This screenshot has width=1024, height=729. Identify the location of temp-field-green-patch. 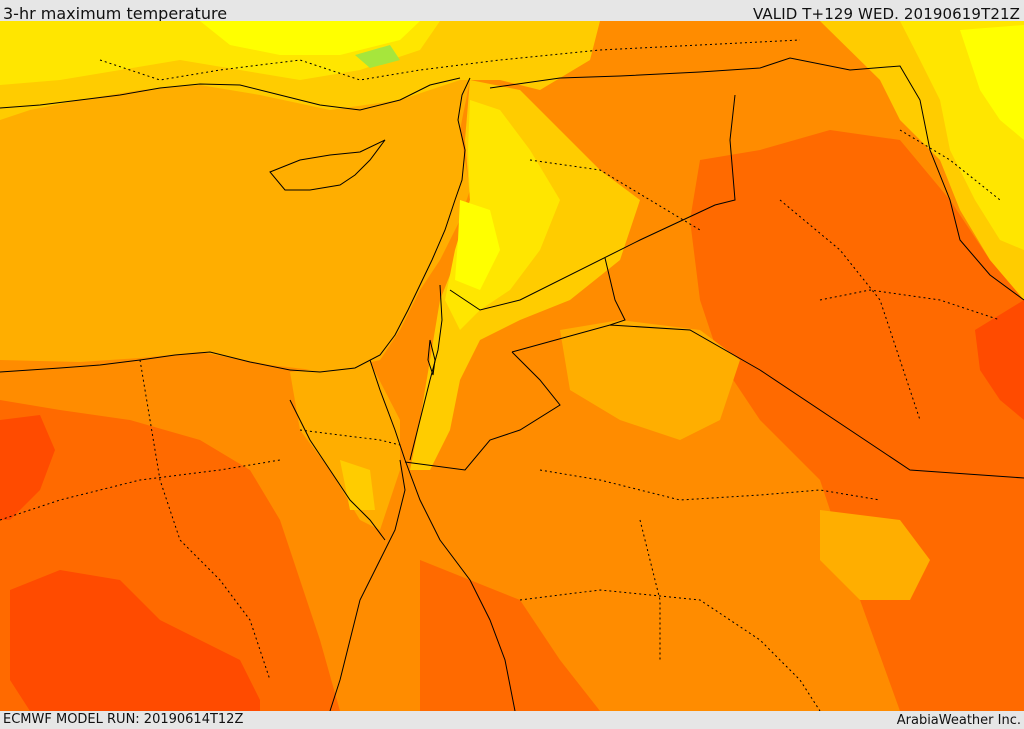
(377, 56).